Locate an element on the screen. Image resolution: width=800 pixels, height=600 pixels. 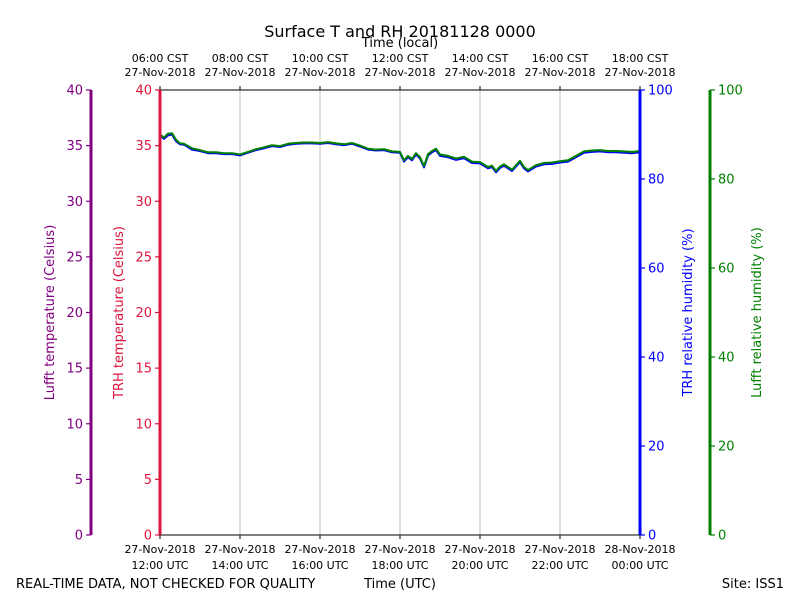
trh-temp-axis-tick-label: 0 is located at coordinates (148, 536).